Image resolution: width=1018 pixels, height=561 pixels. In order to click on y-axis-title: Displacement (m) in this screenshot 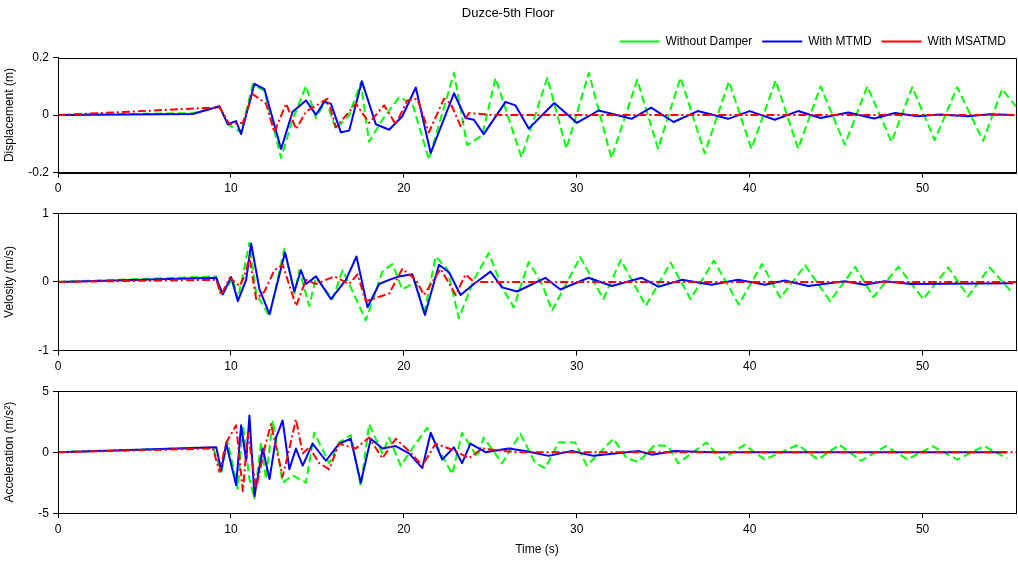, I will do `click(8, 115)`.